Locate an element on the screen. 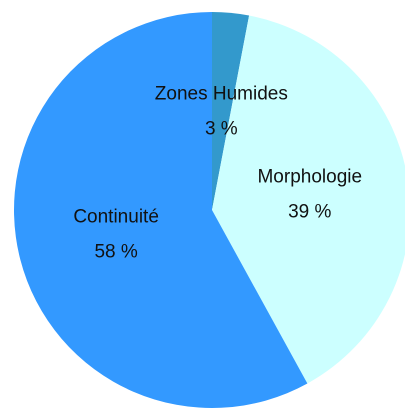 Image resolution: width=405 pixels, height=408 pixels. slice-value-label: 3 % is located at coordinates (221, 128).